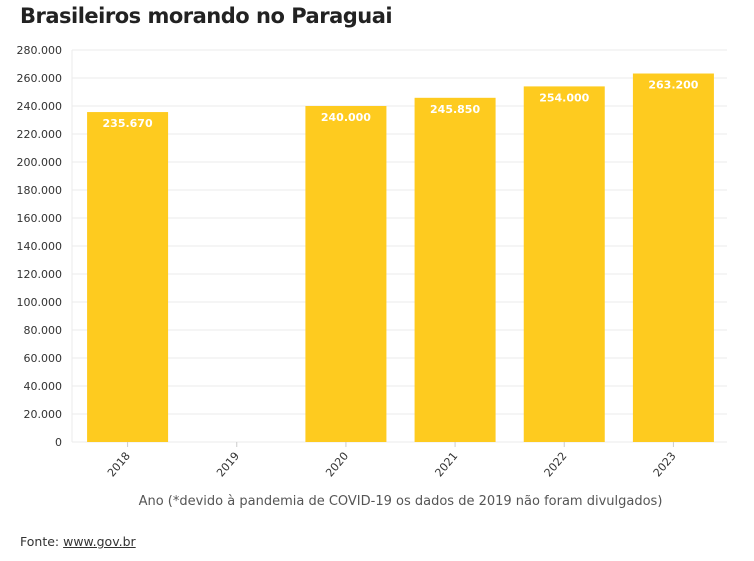 The image size is (754, 561). What do you see at coordinates (228, 465) in the screenshot?
I see `x-tick-label: 2019` at bounding box center [228, 465].